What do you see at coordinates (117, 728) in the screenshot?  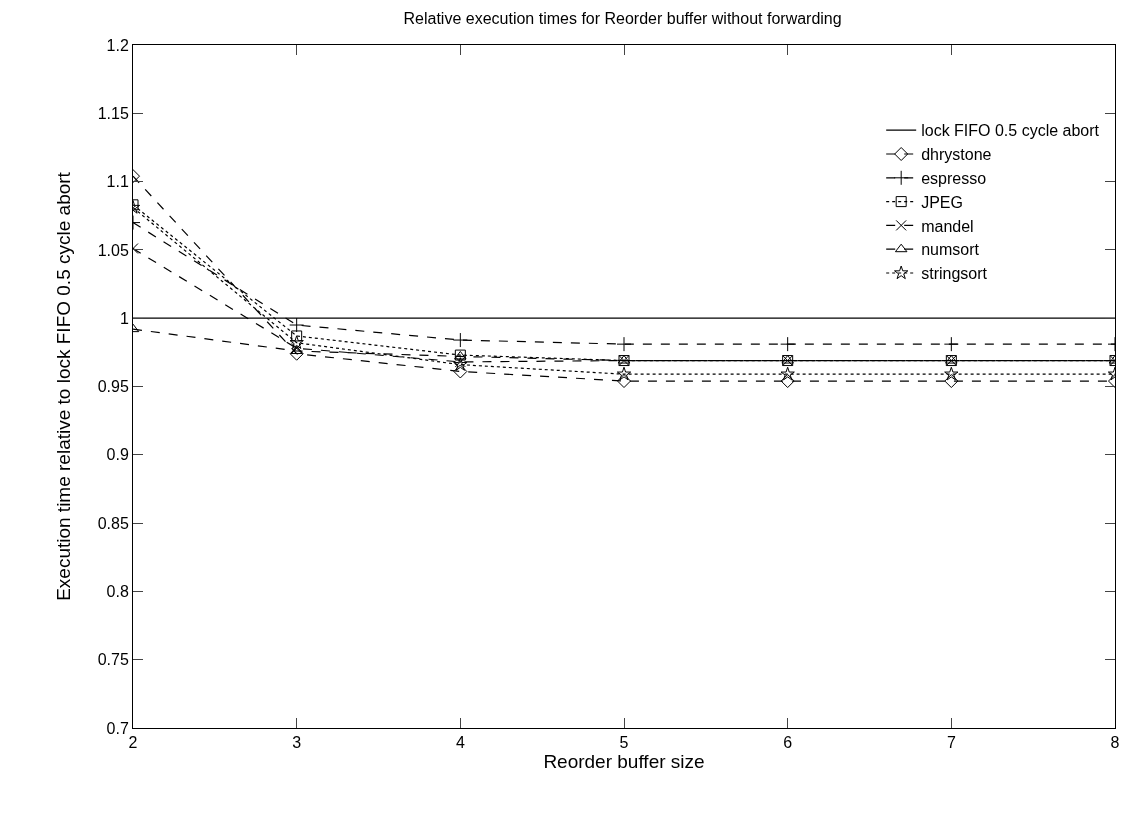 I see `y-tick-label: 0.7` at bounding box center [117, 728].